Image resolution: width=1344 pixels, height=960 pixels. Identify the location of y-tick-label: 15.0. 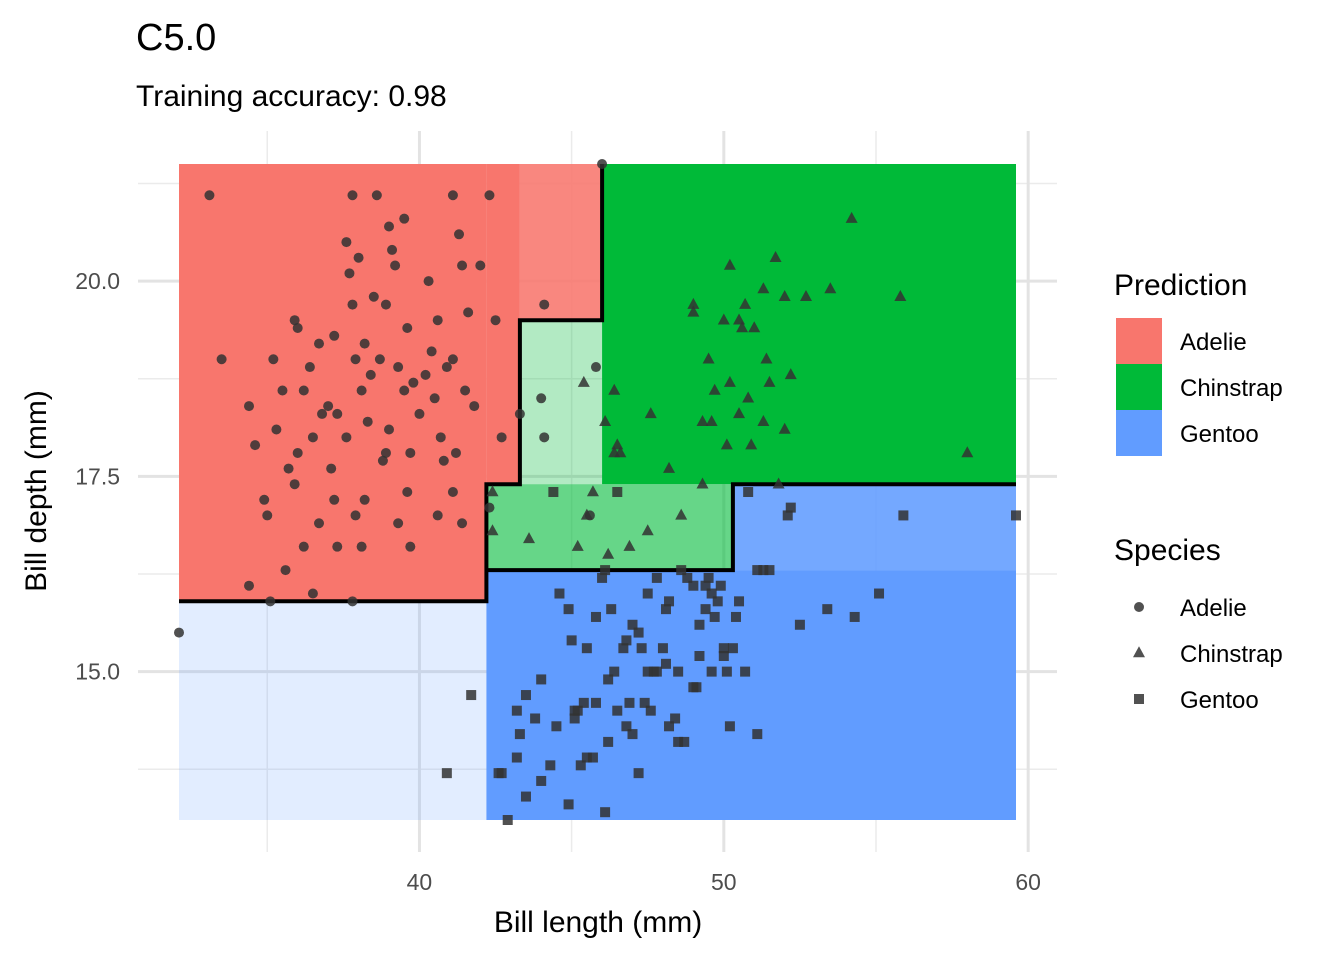
(97, 672).